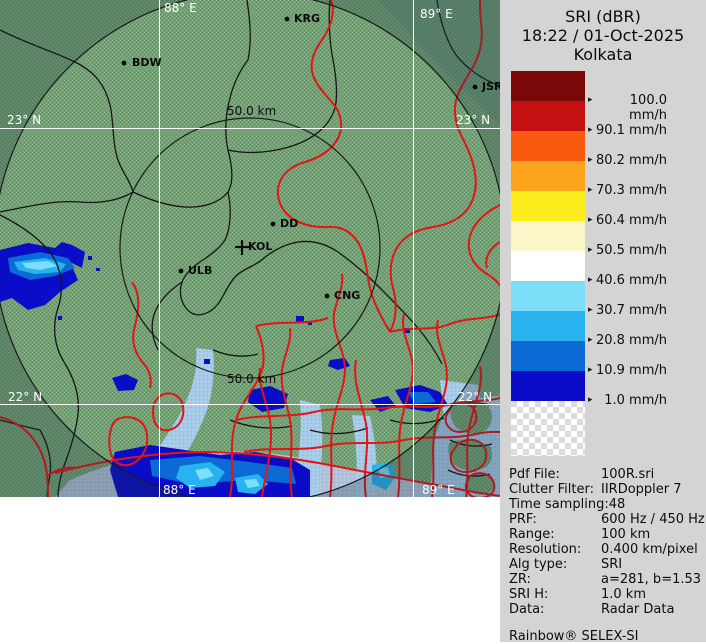 The height and width of the screenshot is (644, 706). I want to click on legend-row: ▸ 20.8 mm/h, so click(643, 341).